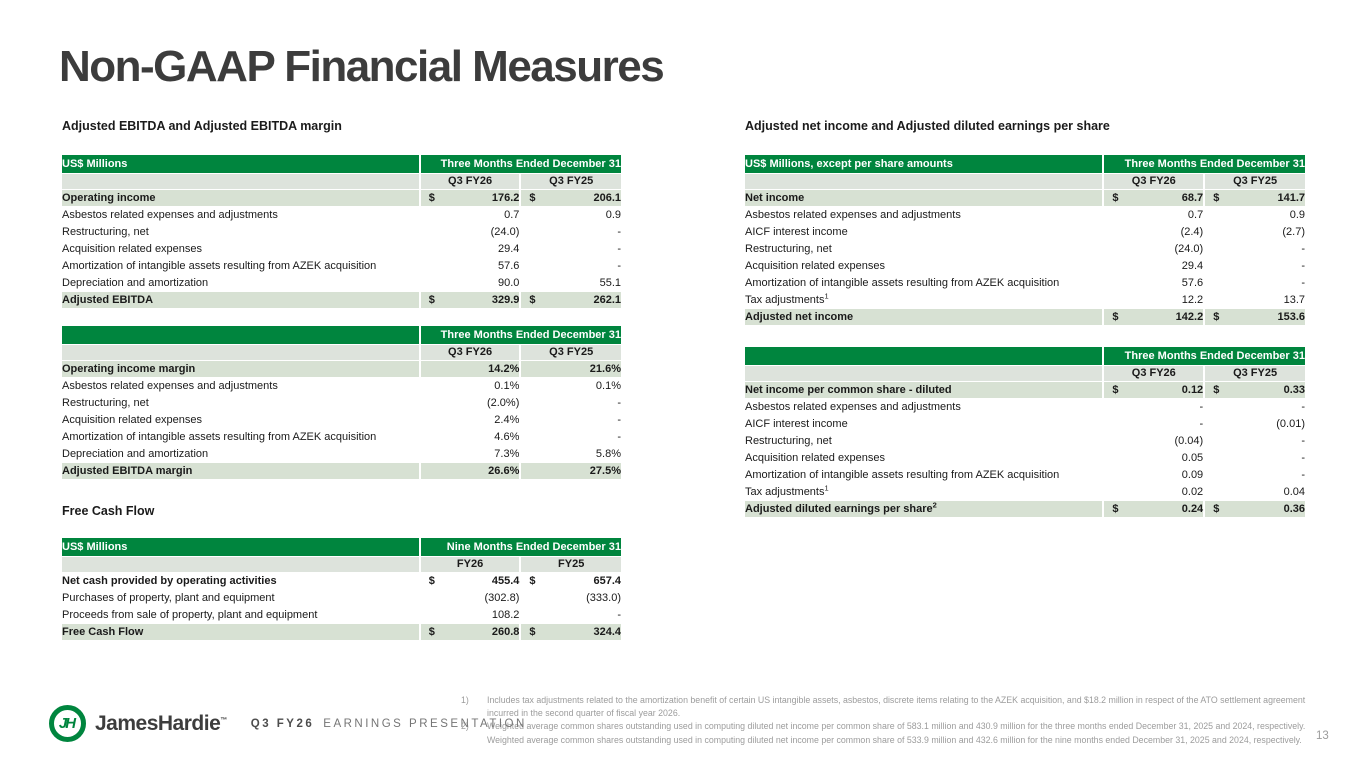 Image resolution: width=1365 pixels, height=768 pixels. Describe the element at coordinates (1254, 180) in the screenshot. I see `column-header: Q3 FY25` at that location.